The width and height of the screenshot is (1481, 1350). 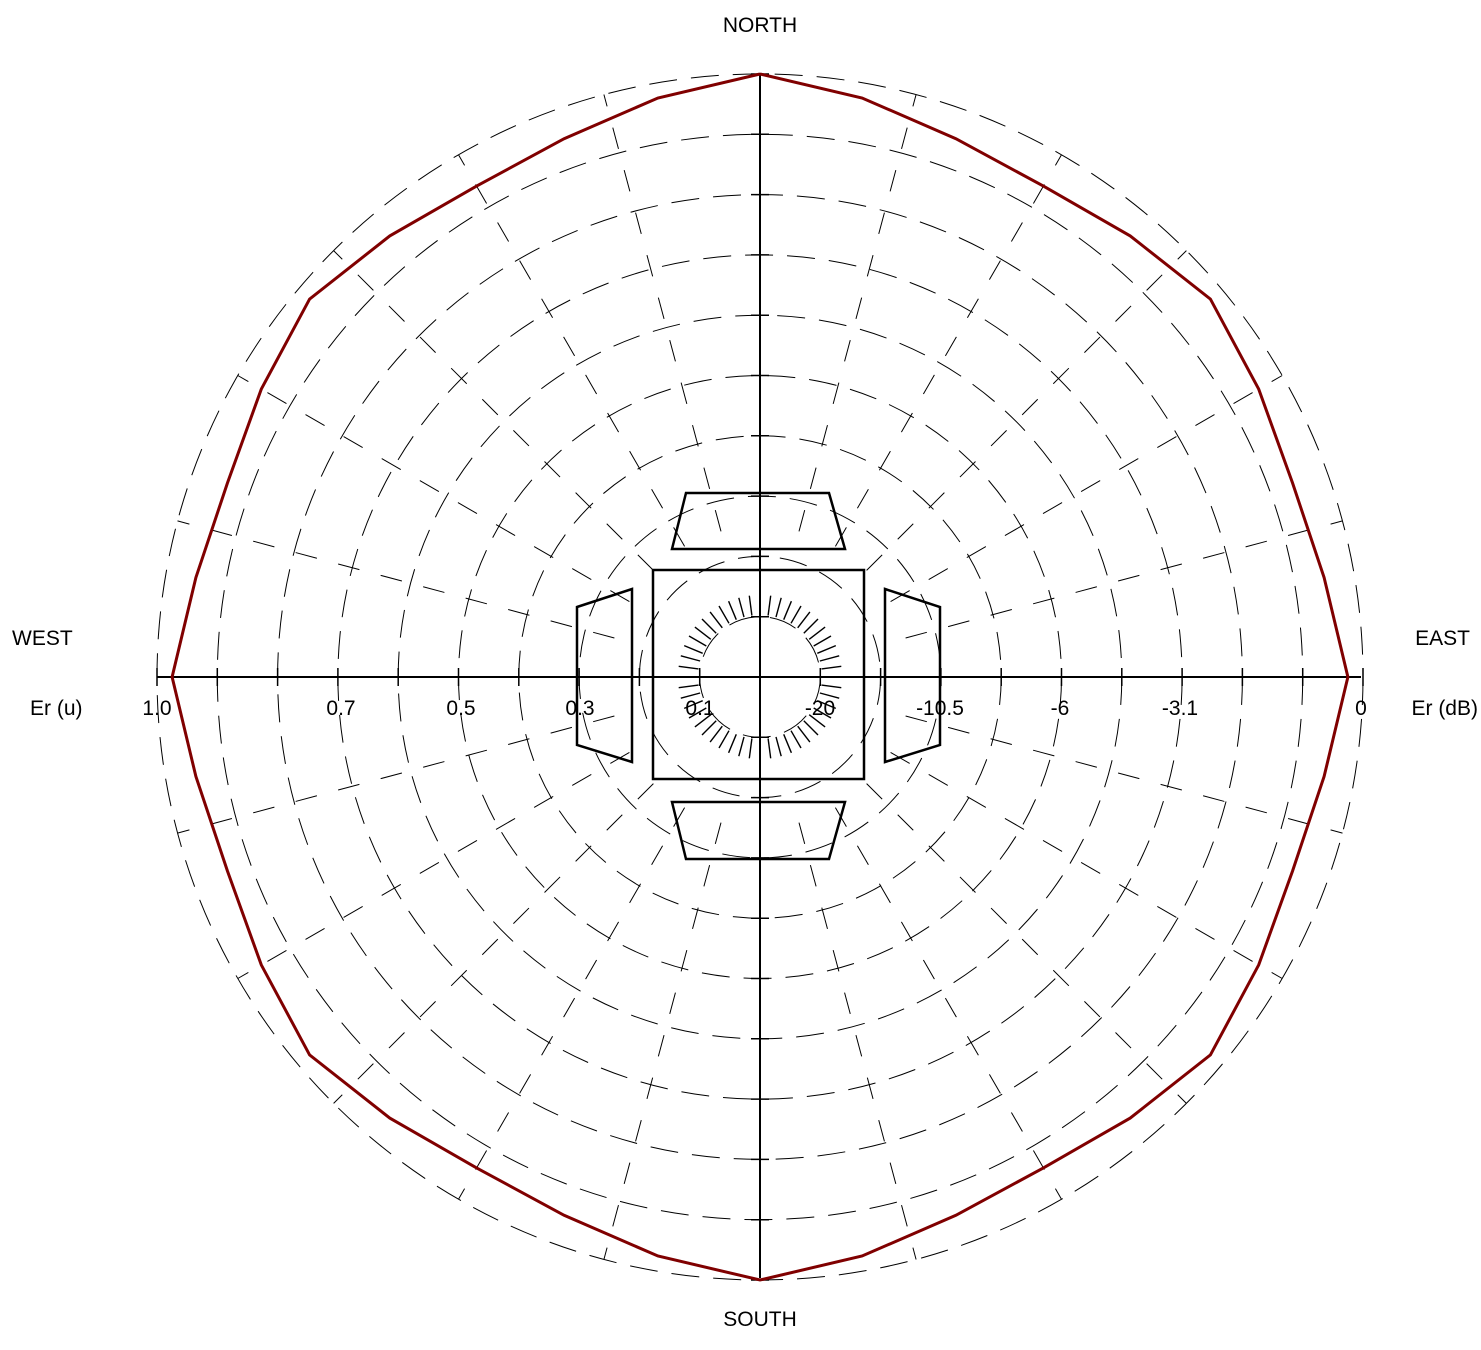 What do you see at coordinates (760, 25) in the screenshot?
I see `north-label: NORTH` at bounding box center [760, 25].